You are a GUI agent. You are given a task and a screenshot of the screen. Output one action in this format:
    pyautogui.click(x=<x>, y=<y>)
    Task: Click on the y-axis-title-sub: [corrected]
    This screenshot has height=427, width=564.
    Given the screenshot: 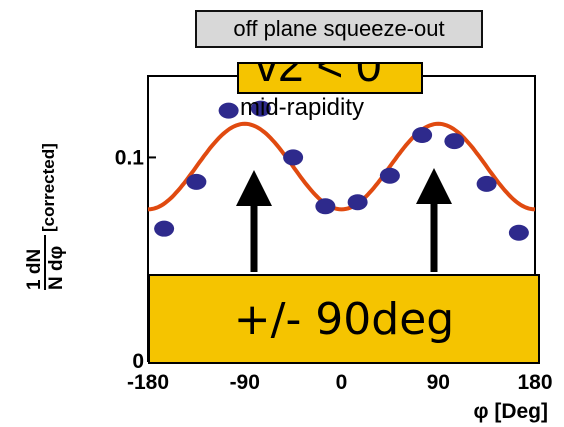 What is the action you would take?
    pyautogui.click(x=48, y=187)
    